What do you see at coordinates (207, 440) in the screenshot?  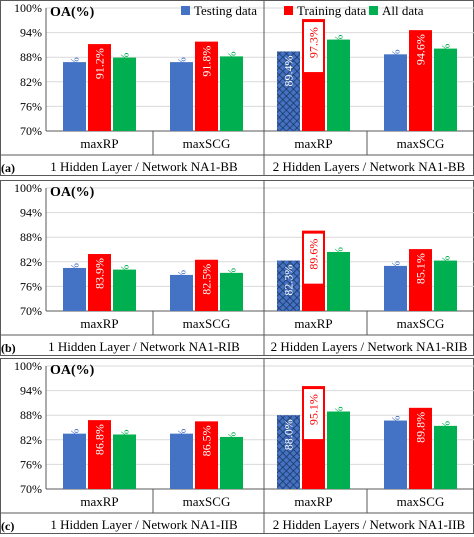 I see `data-label-training: 86.5%` at bounding box center [207, 440].